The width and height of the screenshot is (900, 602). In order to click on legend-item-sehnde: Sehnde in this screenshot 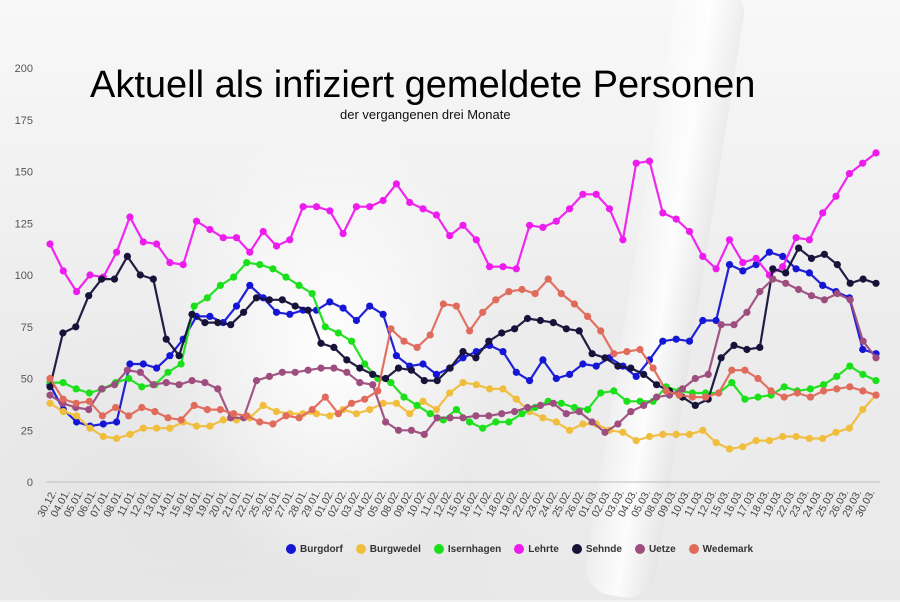, I will do `click(596, 549)`.